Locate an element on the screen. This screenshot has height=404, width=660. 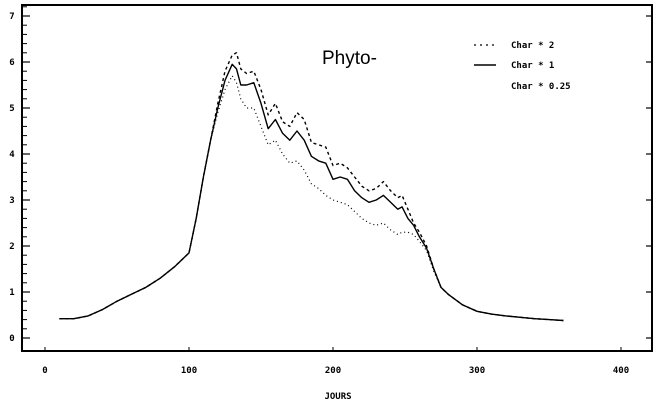
chart-title: Phyto- is located at coordinates (349, 58).